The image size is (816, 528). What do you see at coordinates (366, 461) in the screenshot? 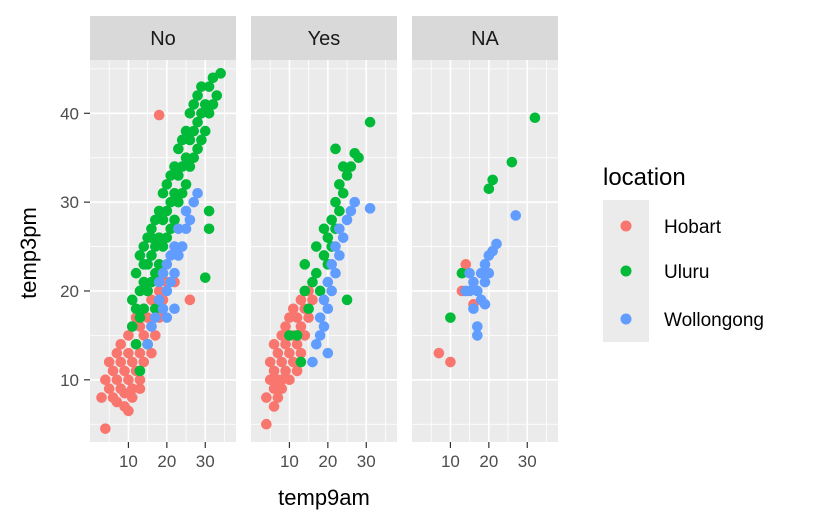
I see `x-tick-label: 30` at bounding box center [366, 461].